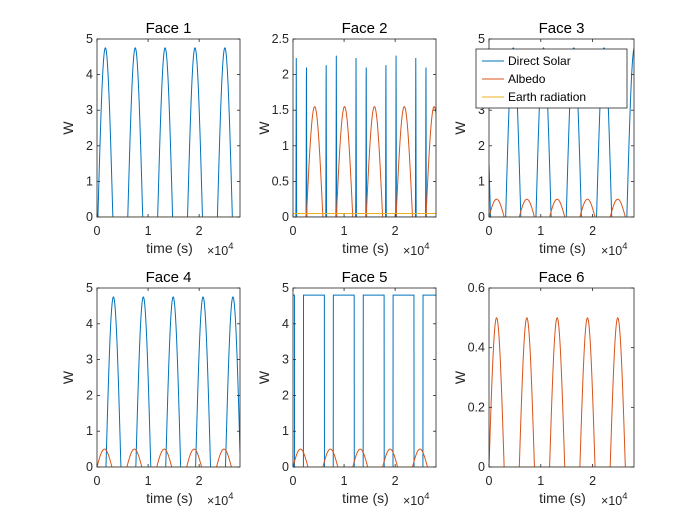  I want to click on subplot-title: Face 1, so click(169, 28).